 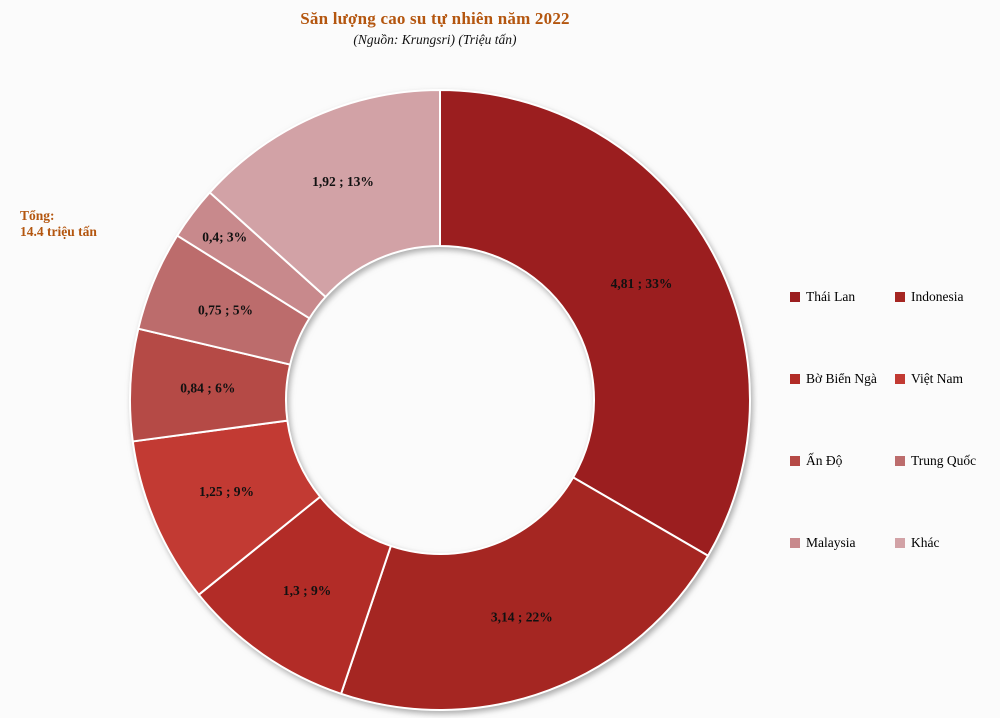 I want to click on legend-label-bo-bien-nga: Bờ Biển Ngà, so click(x=841, y=378).